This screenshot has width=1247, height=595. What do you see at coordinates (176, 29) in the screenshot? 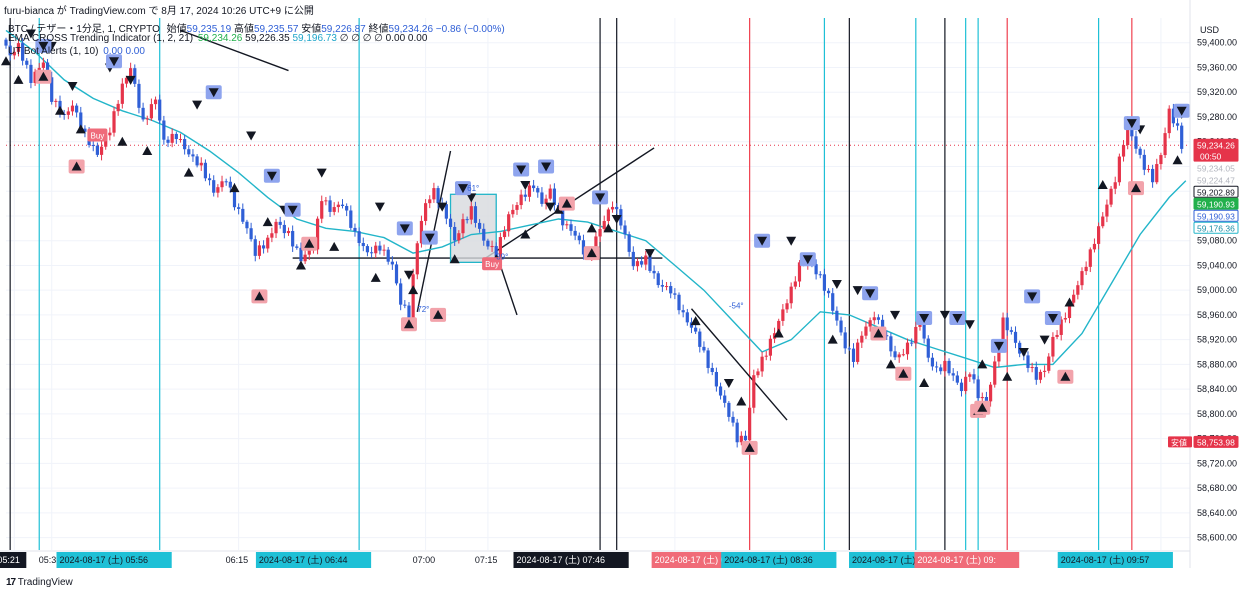
I see `open-label: 始値` at bounding box center [176, 29].